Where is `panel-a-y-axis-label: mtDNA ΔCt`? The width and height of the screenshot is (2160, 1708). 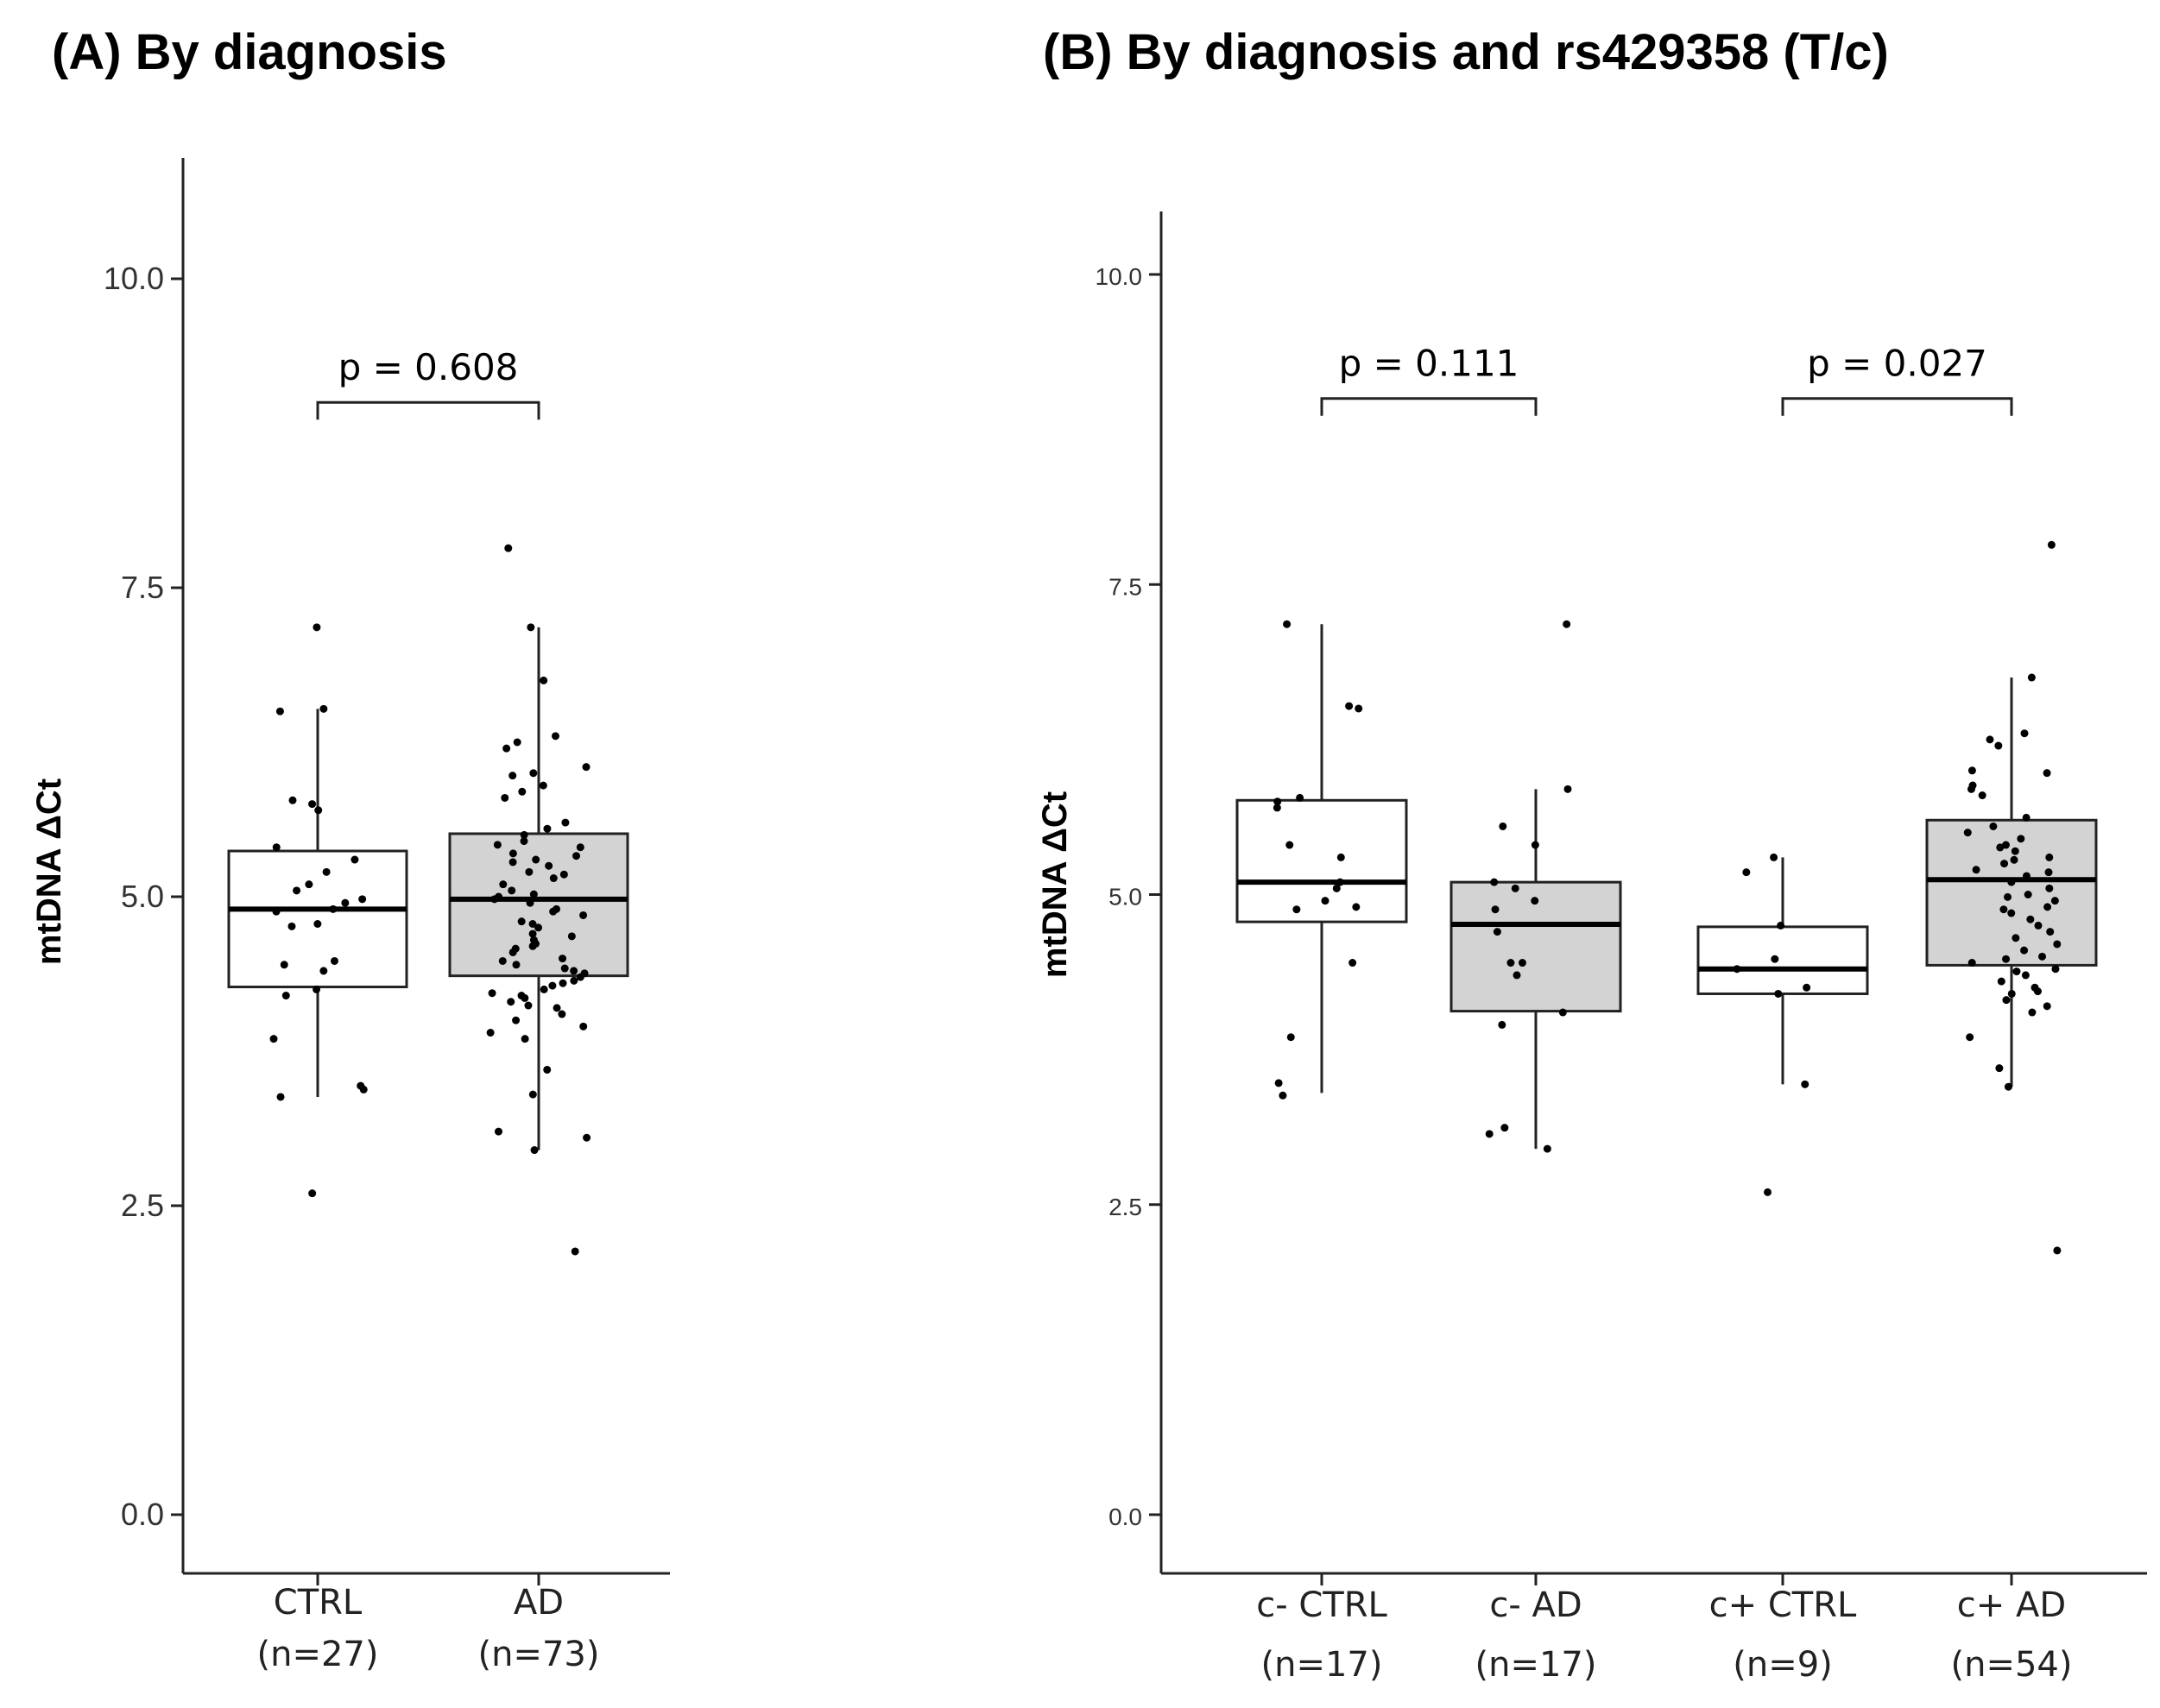 panel-a-y-axis-label: mtDNA ΔCt is located at coordinates (49, 871).